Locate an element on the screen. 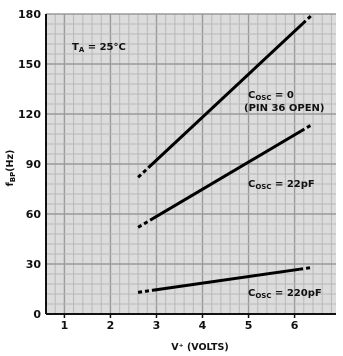 This screenshot has width=343, height=356. temperature-annotation: TA = 25°C is located at coordinates (99, 48).